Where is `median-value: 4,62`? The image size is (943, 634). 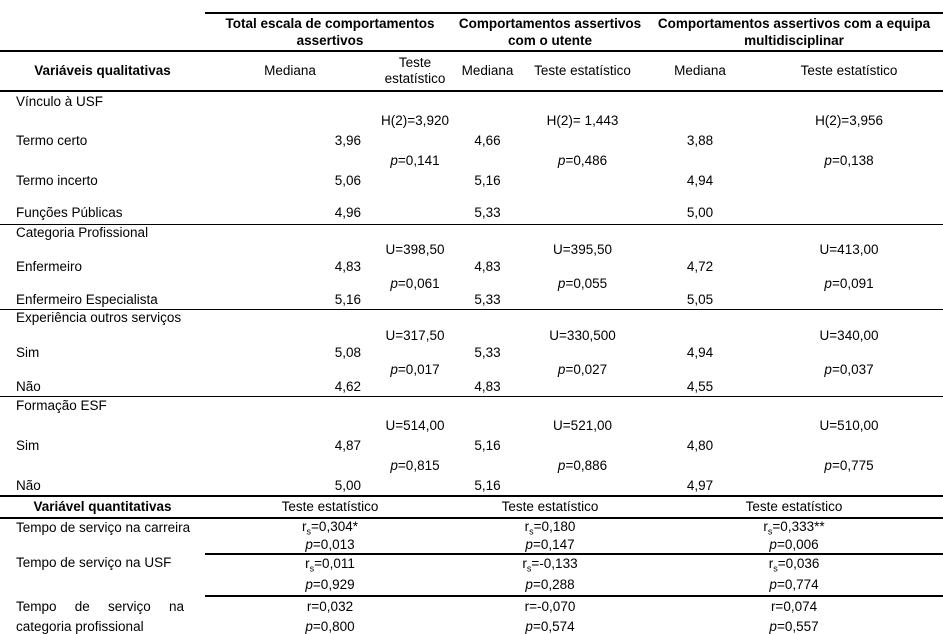
median-value: 4,62 is located at coordinates (347, 386).